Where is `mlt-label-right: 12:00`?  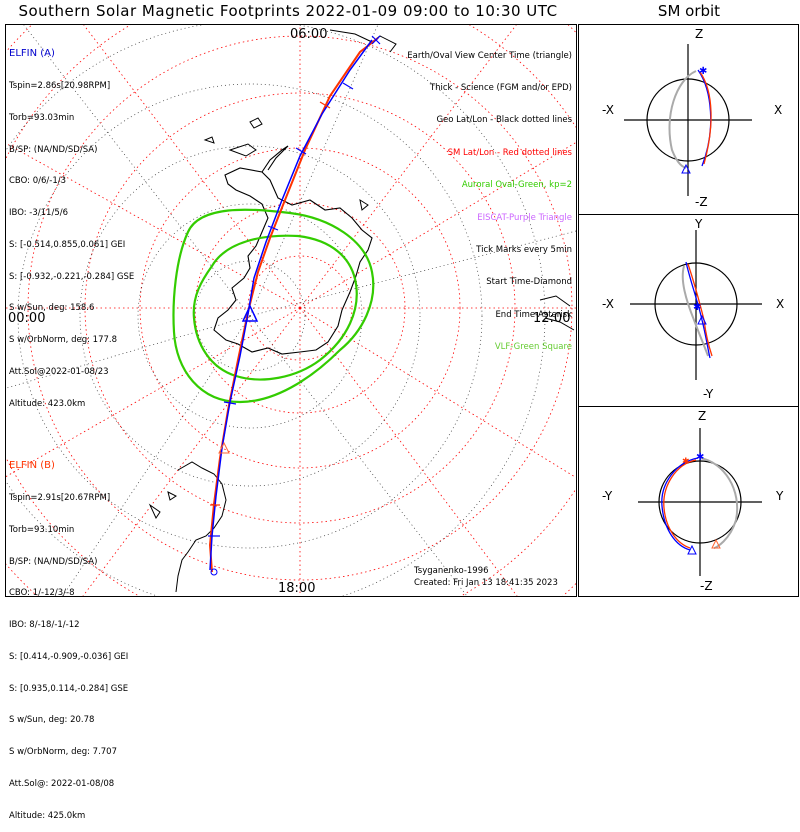
mlt-label-right: 12:00 is located at coordinates (551, 318).